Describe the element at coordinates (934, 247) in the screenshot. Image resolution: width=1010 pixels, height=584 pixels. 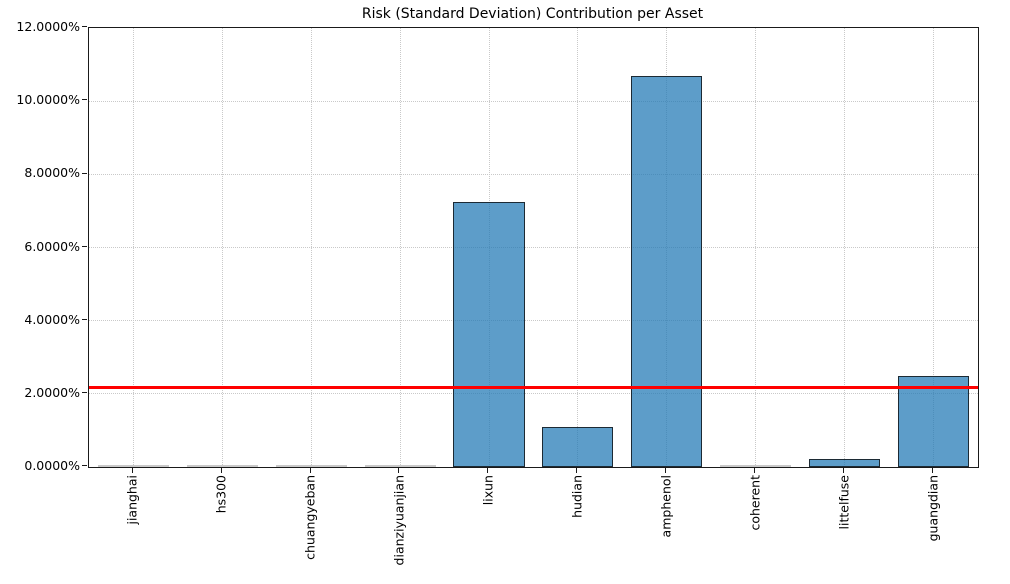
I see `v-gridline-guangdian` at that location.